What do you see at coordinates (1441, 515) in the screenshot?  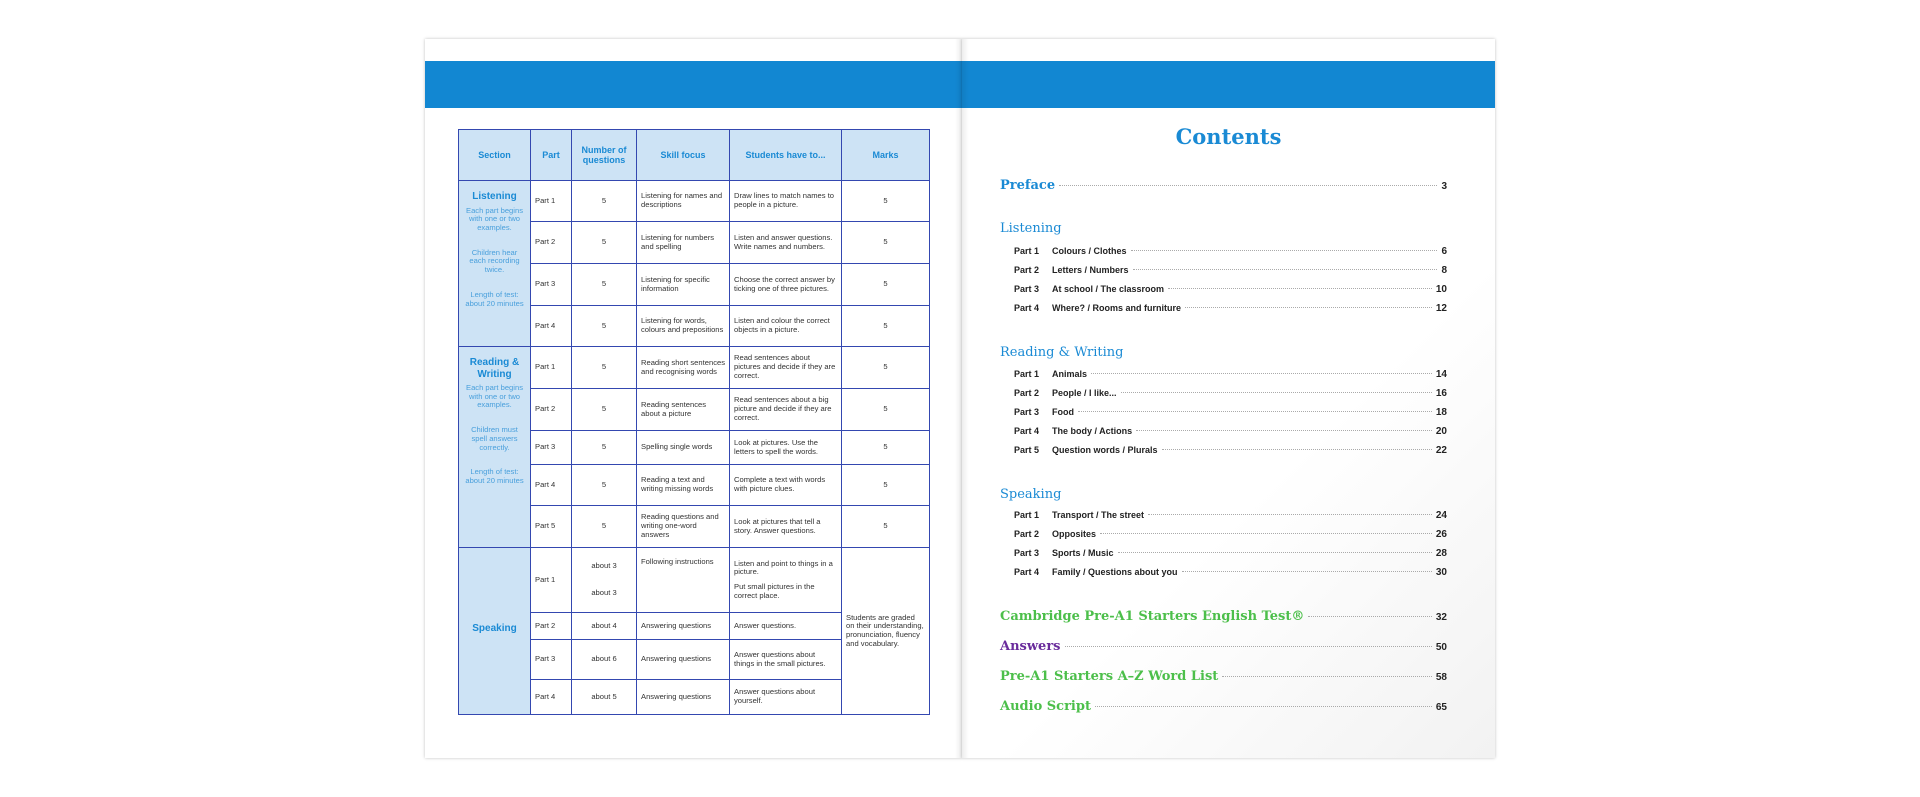 I see `page-number: 24` at bounding box center [1441, 515].